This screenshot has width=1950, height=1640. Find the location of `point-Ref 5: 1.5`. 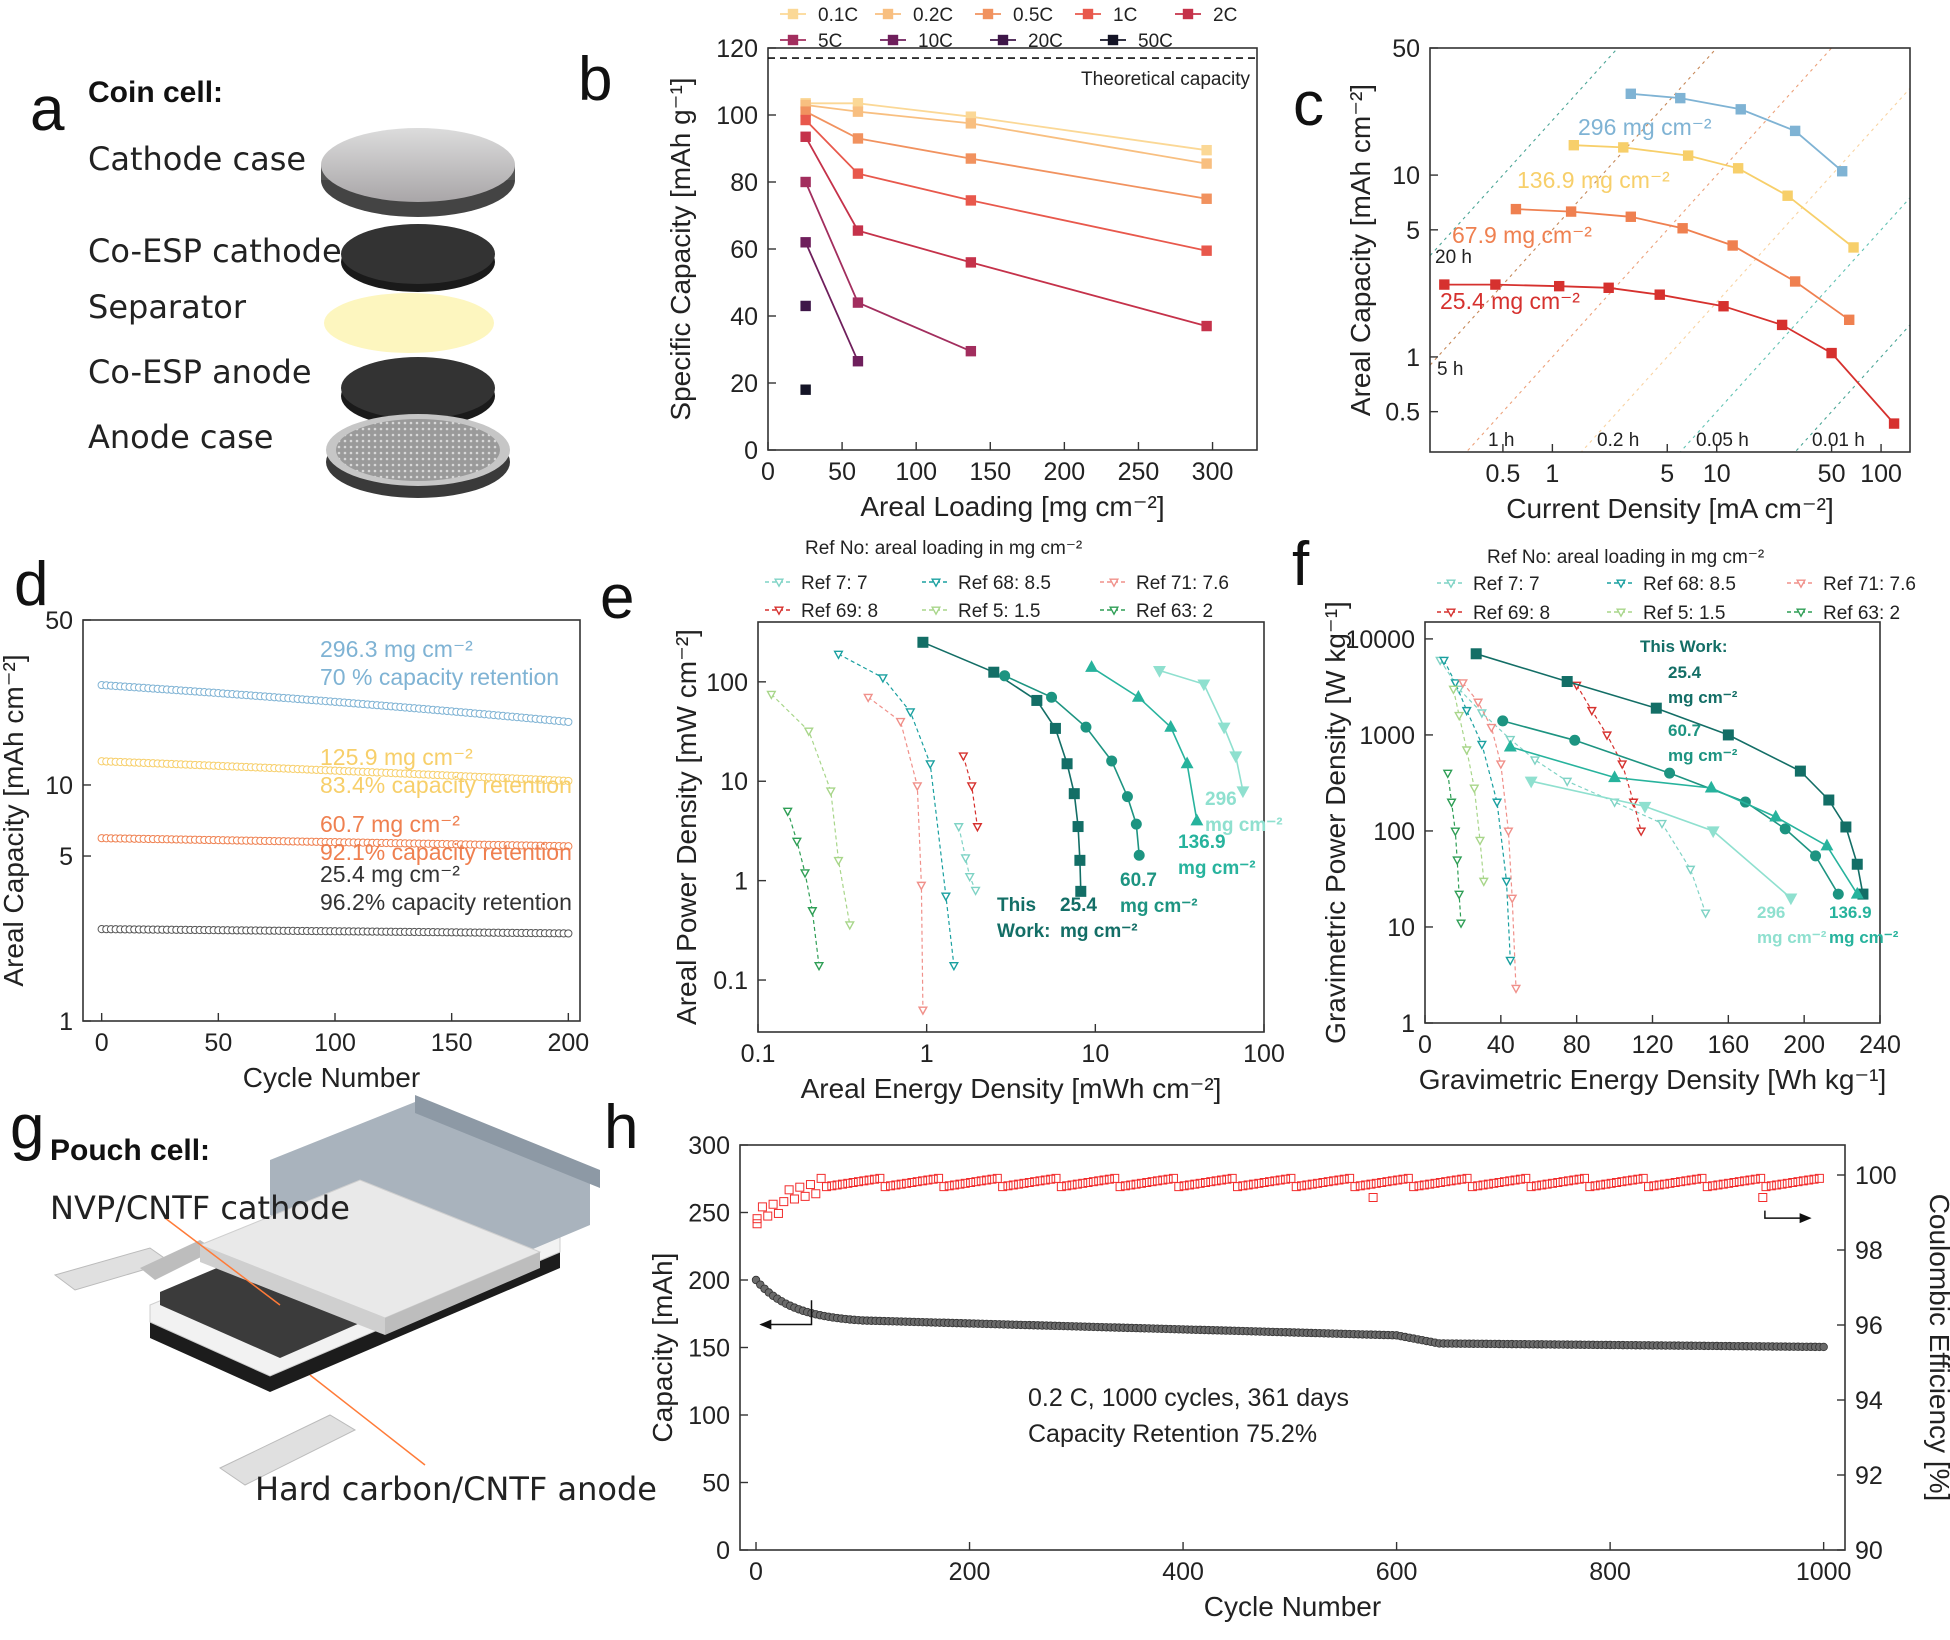

point-Ref 5: 1.5 is located at coordinates (849, 926).